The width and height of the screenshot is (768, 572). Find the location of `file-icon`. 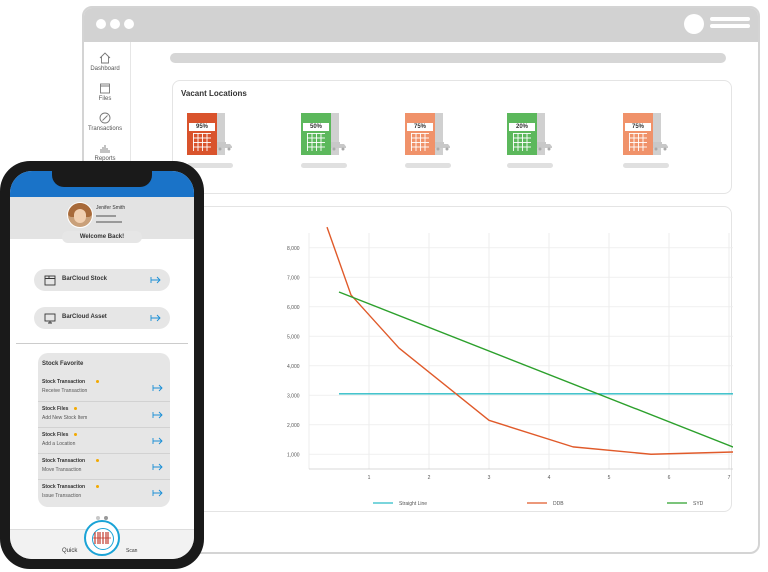

file-icon is located at coordinates (105, 88).